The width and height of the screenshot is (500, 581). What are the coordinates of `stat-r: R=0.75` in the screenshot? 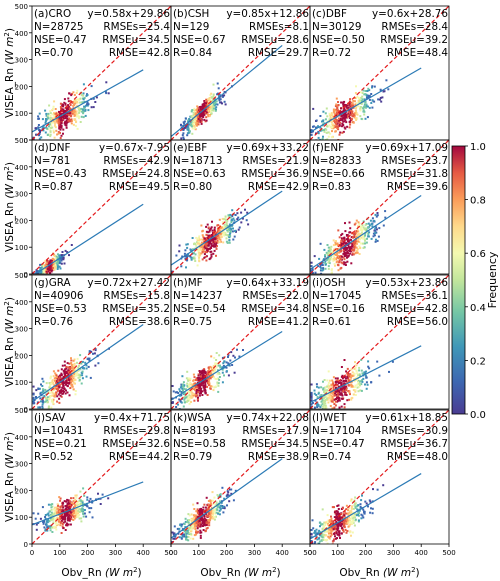 It's located at (192, 322).